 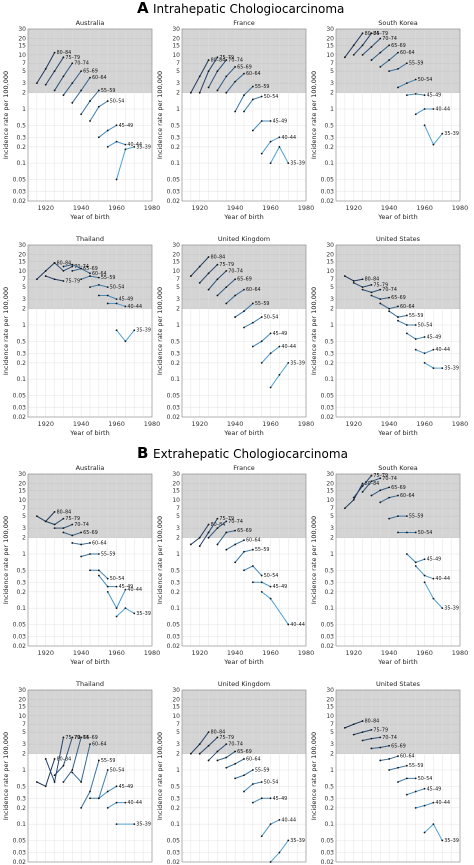 I want to click on y-tick-label: 1, so click(x=178, y=109).